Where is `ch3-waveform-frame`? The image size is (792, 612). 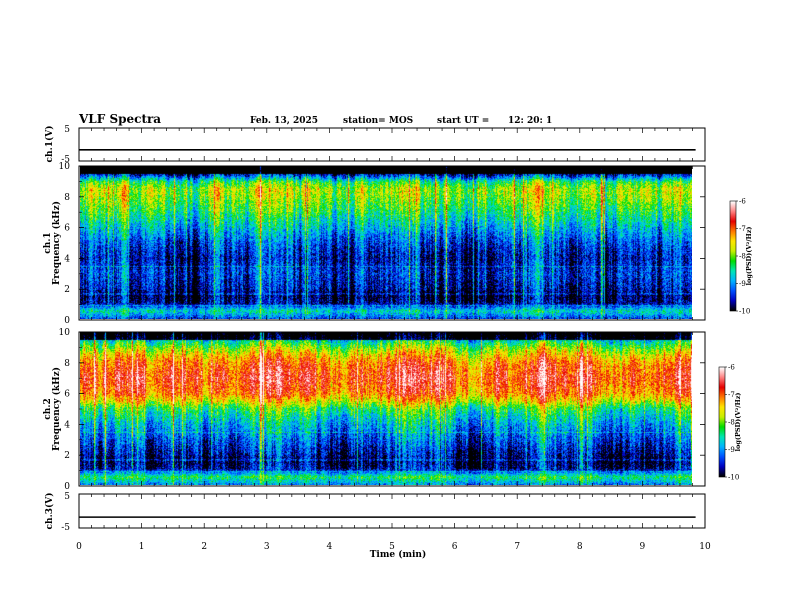 ch3-waveform-frame is located at coordinates (392, 511).